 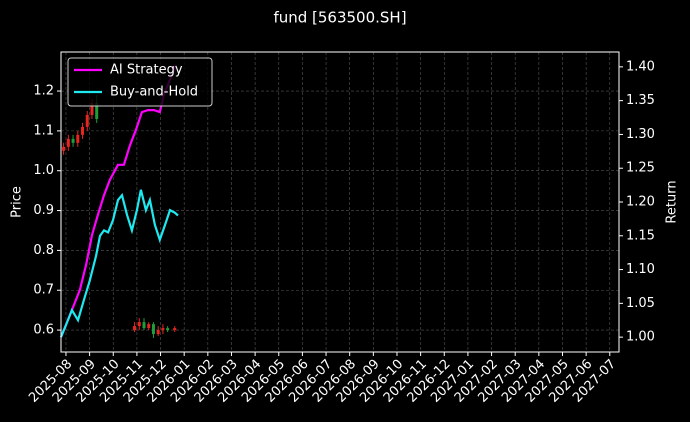 I want to click on legend-label: AI Strategy, so click(x=146, y=70).